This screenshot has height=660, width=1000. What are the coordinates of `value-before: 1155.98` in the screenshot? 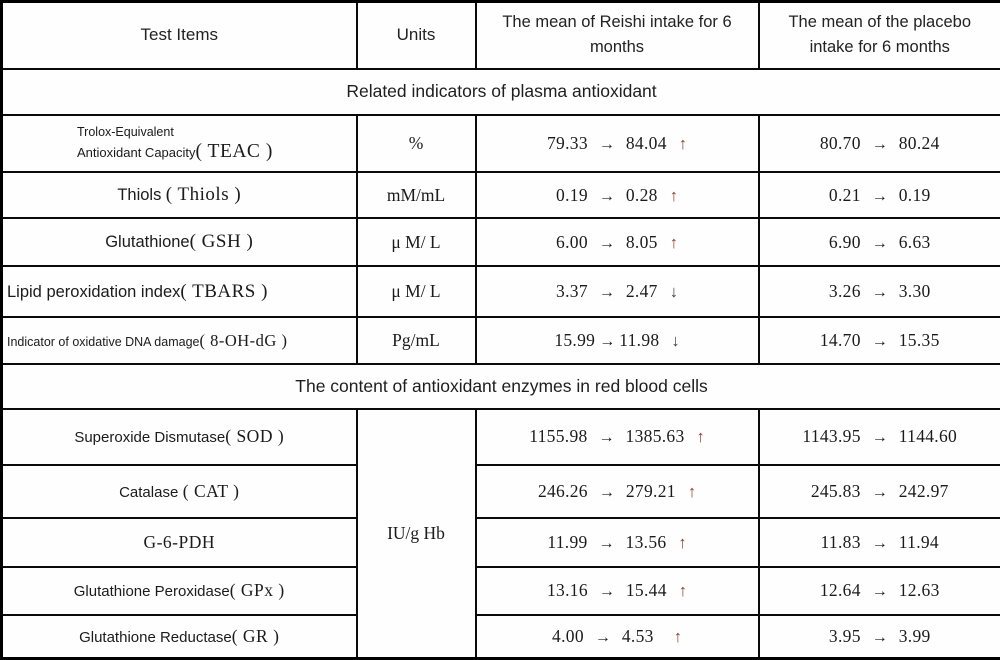 It's located at (558, 436).